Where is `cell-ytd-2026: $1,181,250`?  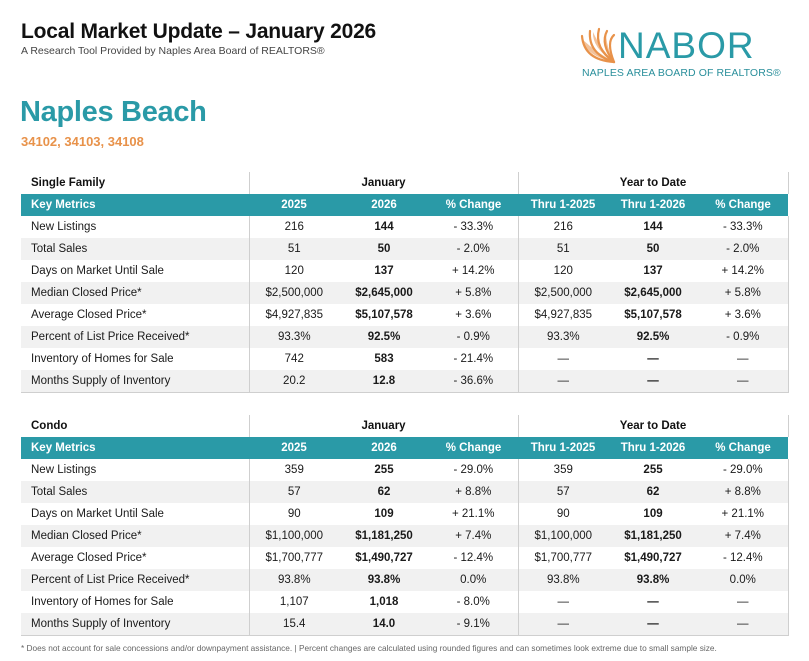
cell-ytd-2026: $1,181,250 is located at coordinates (653, 536).